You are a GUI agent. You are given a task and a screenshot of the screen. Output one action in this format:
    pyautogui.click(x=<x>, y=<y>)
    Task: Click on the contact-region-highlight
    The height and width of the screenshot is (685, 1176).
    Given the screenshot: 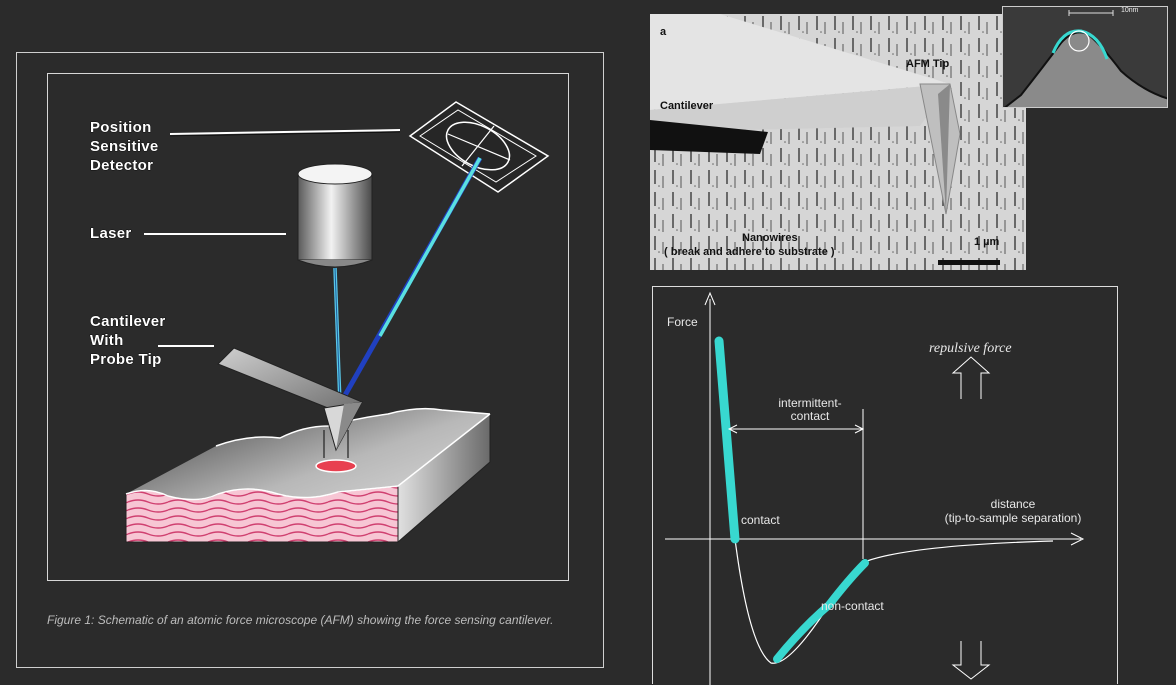 What is the action you would take?
    pyautogui.click(x=727, y=440)
    